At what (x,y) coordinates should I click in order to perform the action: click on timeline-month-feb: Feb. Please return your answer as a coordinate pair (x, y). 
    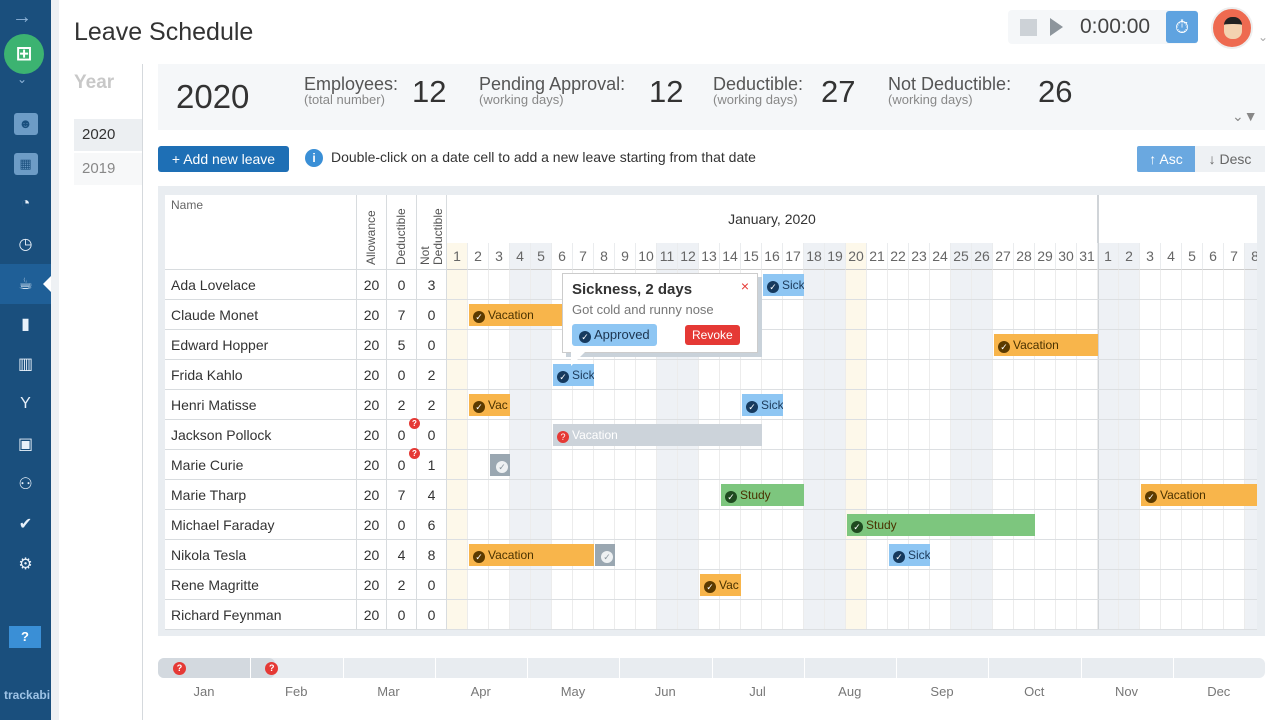
    Looking at the image, I should click on (296, 691).